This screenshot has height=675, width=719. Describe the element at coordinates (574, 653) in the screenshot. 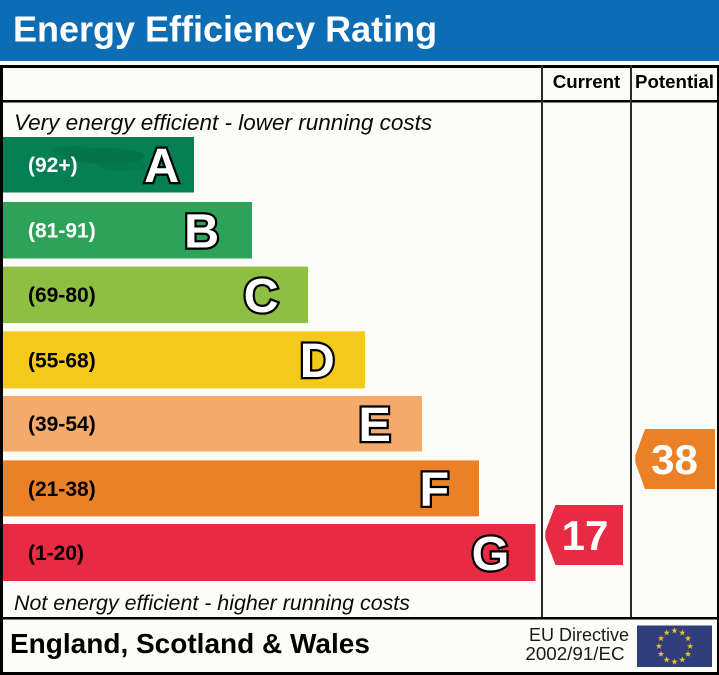

I see `svg-text: 2002/91/EC` at that location.